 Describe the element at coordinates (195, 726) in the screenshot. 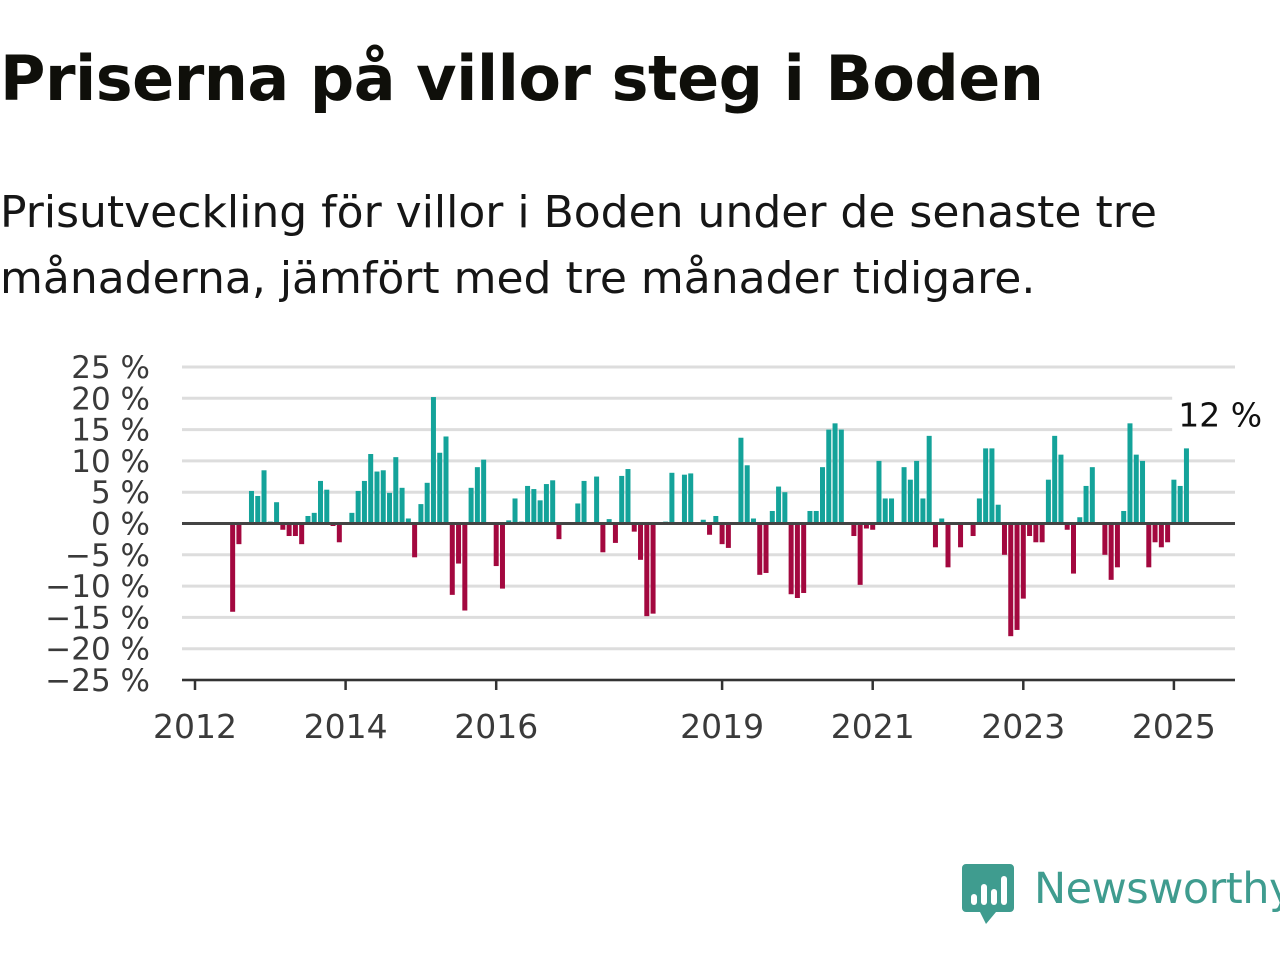

I see `x-tick-label: 2012` at that location.